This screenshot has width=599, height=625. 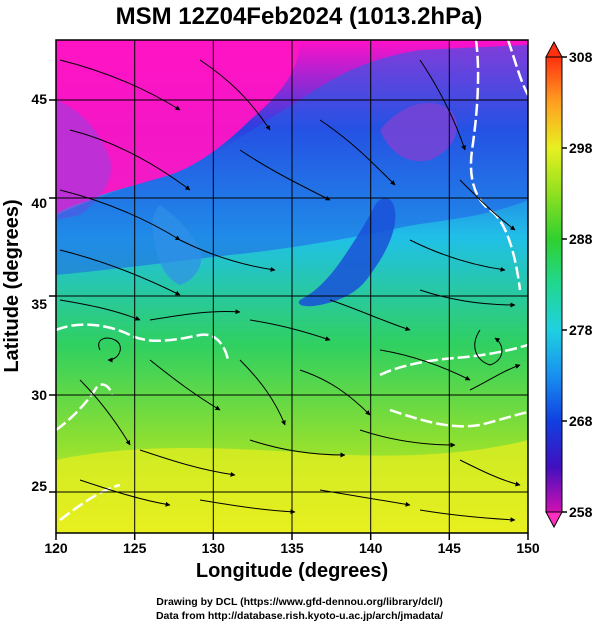 I want to click on colorbar-tick-label: 258, so click(x=581, y=512).